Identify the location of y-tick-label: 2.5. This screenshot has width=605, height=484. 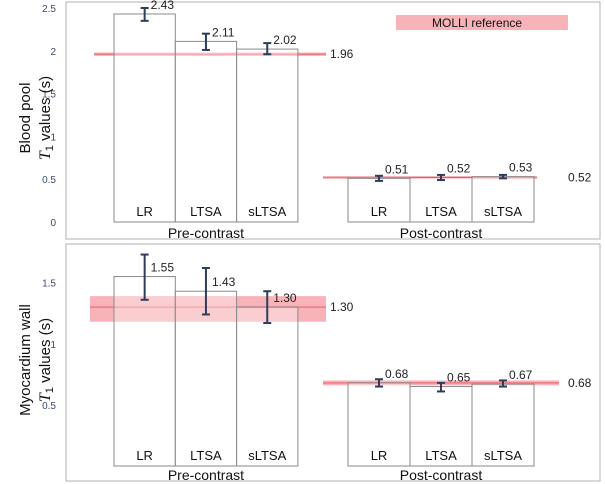
(49, 9).